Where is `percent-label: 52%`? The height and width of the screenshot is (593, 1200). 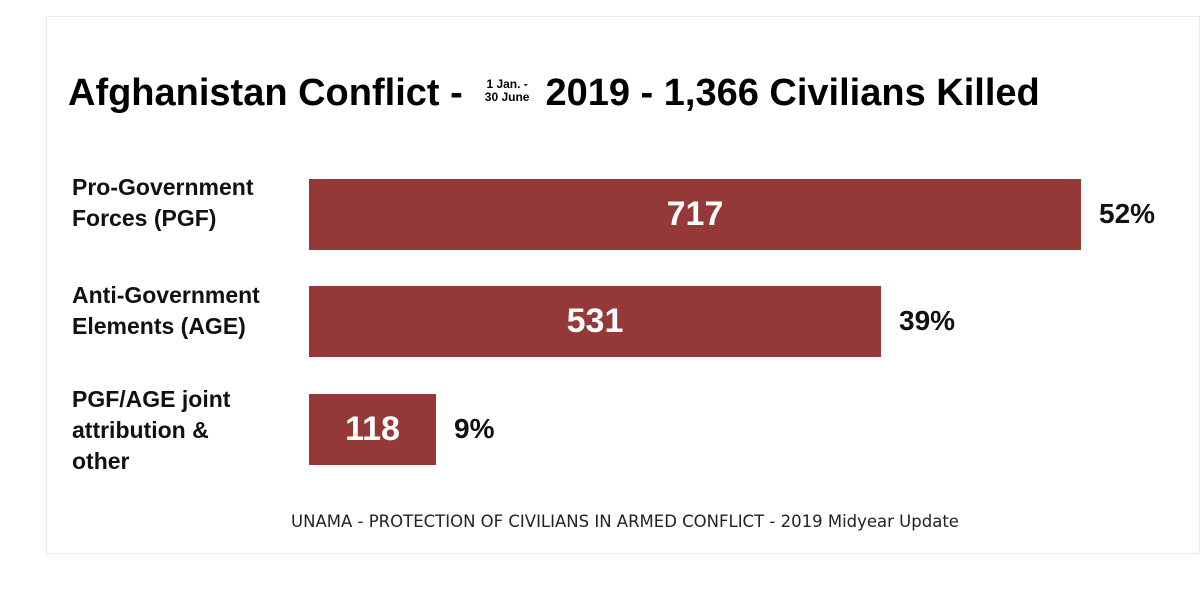
percent-label: 52% is located at coordinates (1127, 213).